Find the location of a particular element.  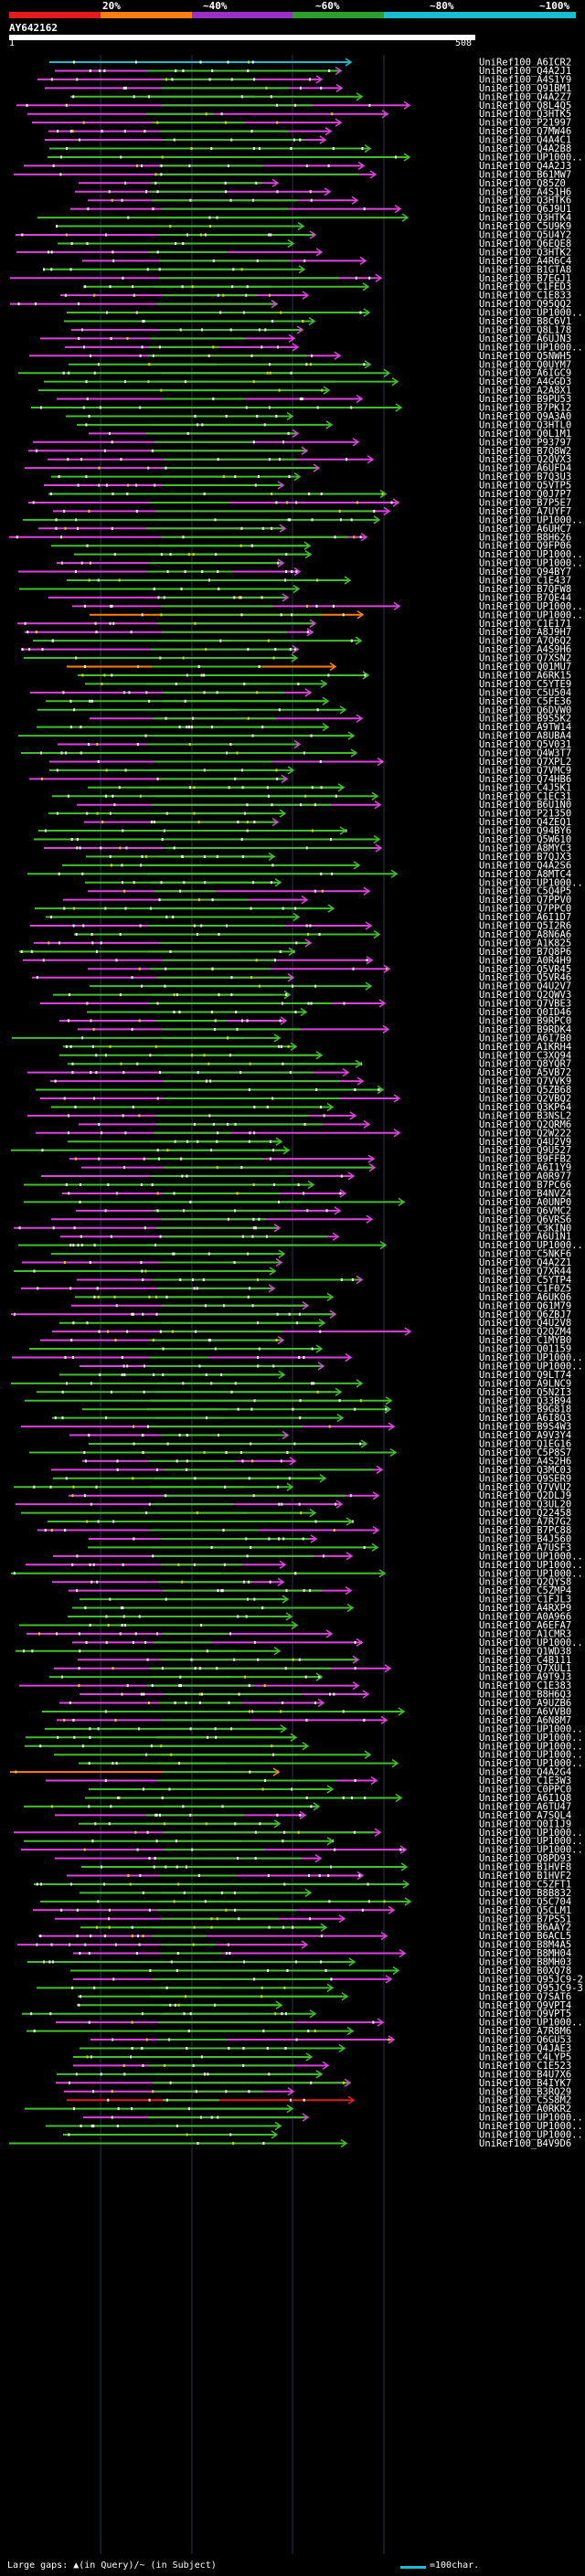

hit-label: UniRef100_A7Q6Q2 is located at coordinates (525, 641).